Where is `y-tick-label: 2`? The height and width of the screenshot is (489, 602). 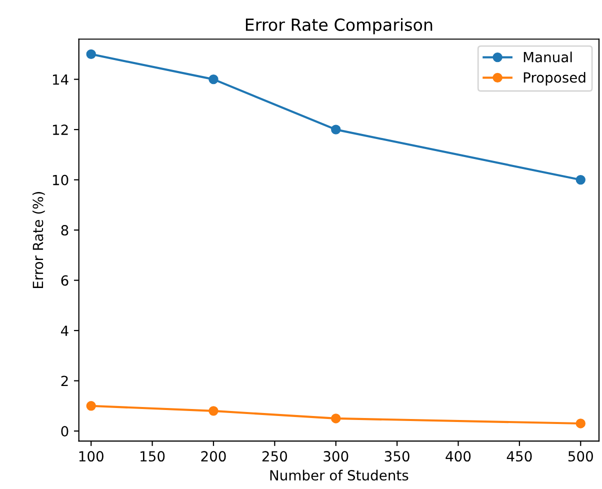 y-tick-label: 2 is located at coordinates (64, 381).